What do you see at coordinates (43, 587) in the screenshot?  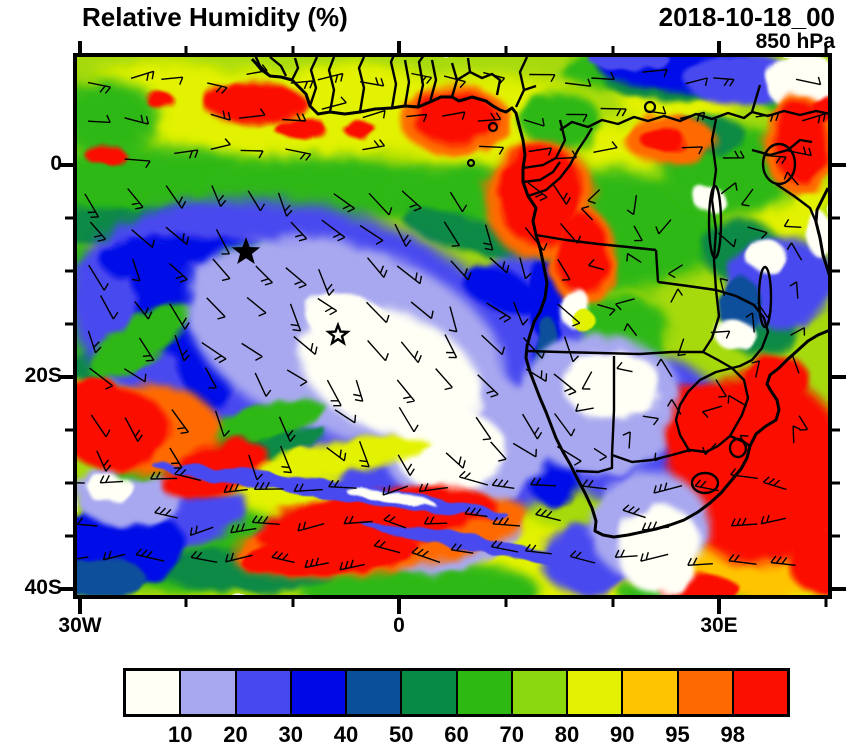 I see `y-axis-label: 40S` at bounding box center [43, 587].